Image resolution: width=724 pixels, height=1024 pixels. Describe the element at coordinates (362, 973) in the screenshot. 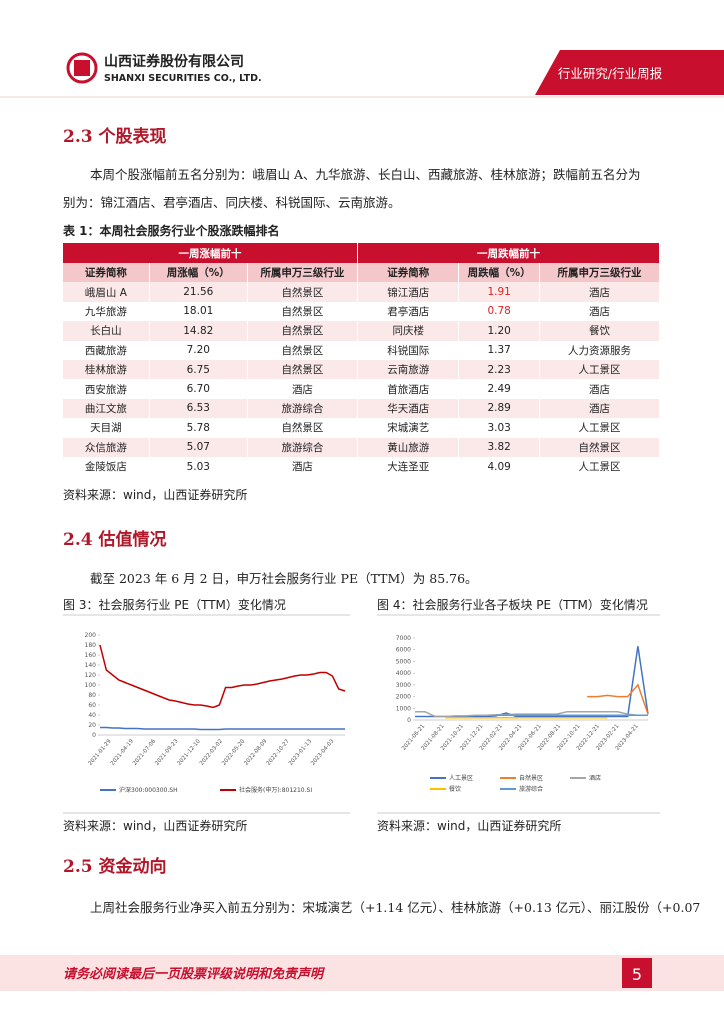

I see `footer-band` at that location.